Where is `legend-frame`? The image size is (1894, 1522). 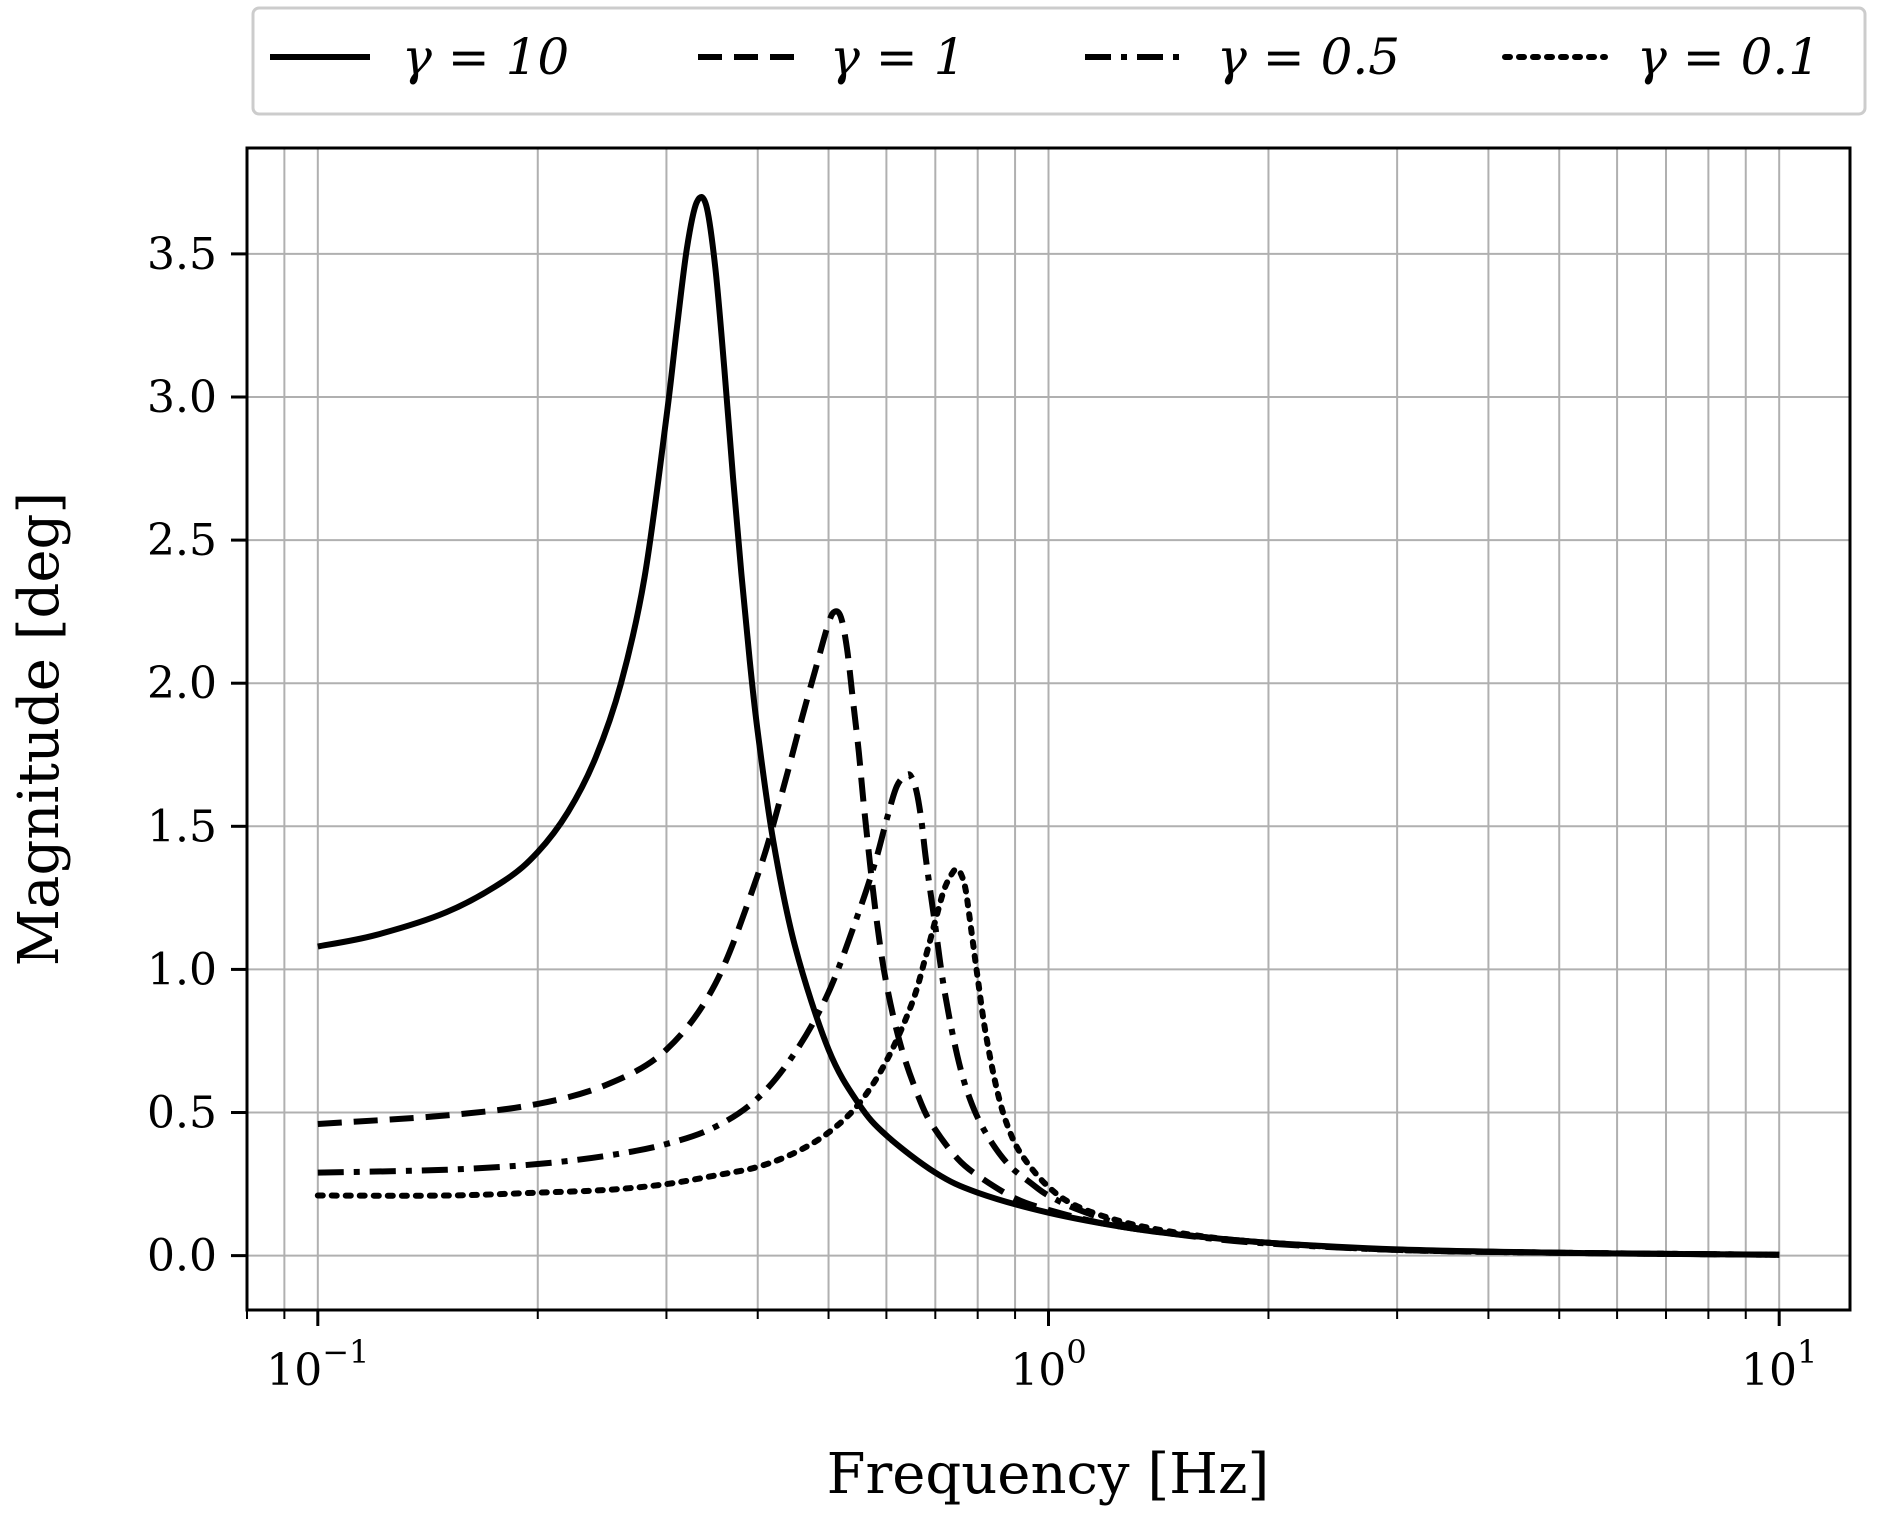
legend-frame is located at coordinates (1059, 61).